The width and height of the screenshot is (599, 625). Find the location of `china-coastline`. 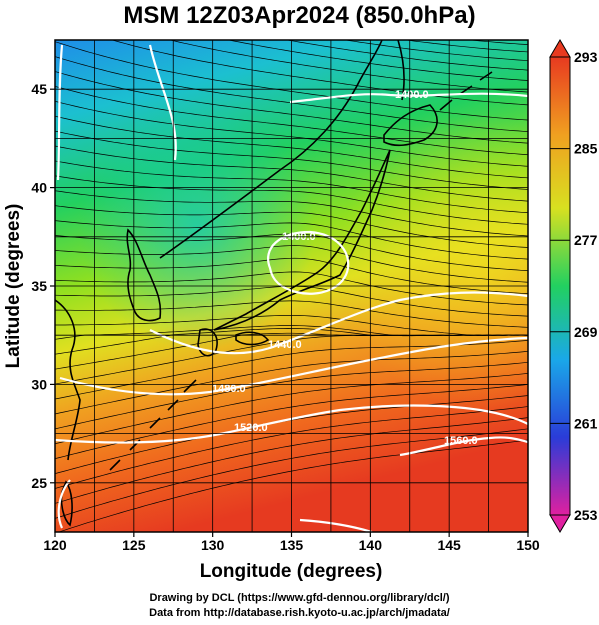

china-coastline is located at coordinates (68, 380).